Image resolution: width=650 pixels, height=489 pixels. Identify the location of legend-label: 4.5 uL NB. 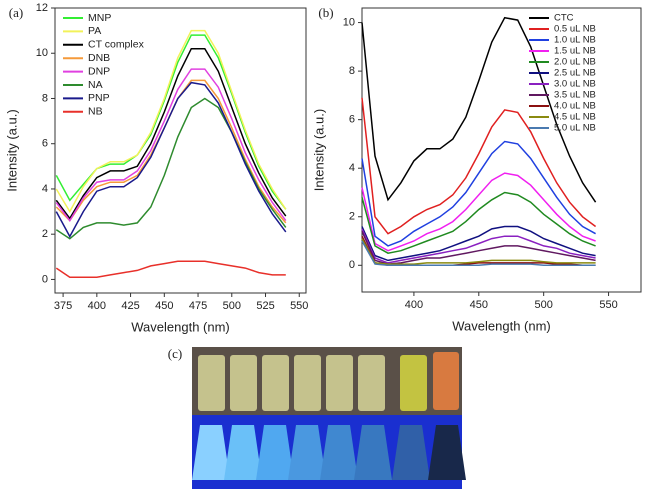
(575, 117).